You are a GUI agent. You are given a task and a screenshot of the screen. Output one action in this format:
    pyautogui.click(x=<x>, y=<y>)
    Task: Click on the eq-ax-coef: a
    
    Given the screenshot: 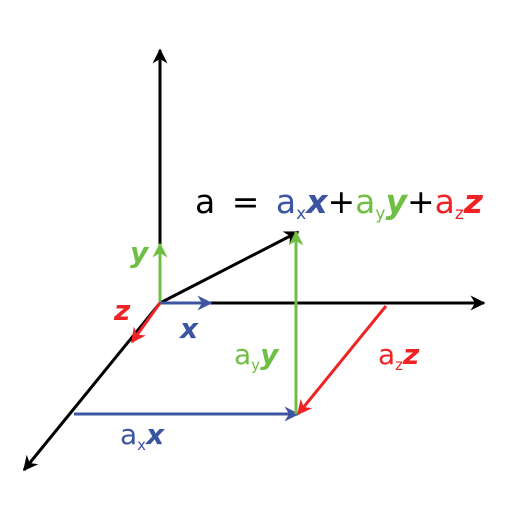 What is the action you would take?
    pyautogui.click(x=286, y=201)
    